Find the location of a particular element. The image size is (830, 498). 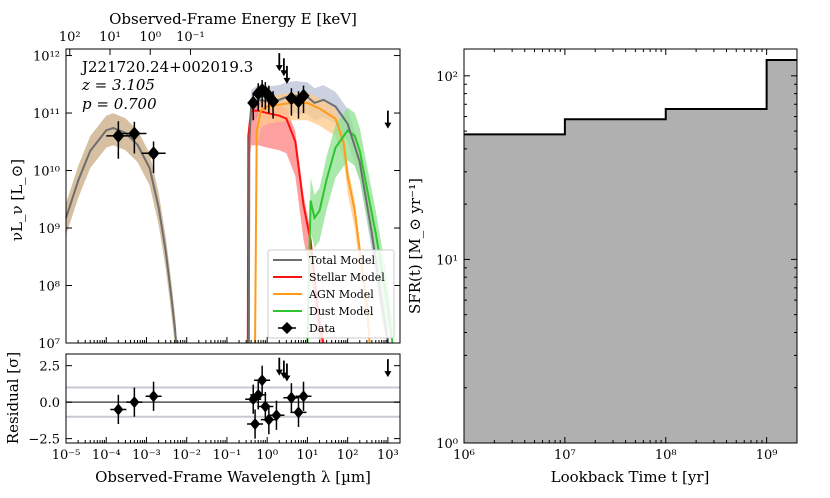

residual-y-tick-label: −2.5 is located at coordinates (44, 440).